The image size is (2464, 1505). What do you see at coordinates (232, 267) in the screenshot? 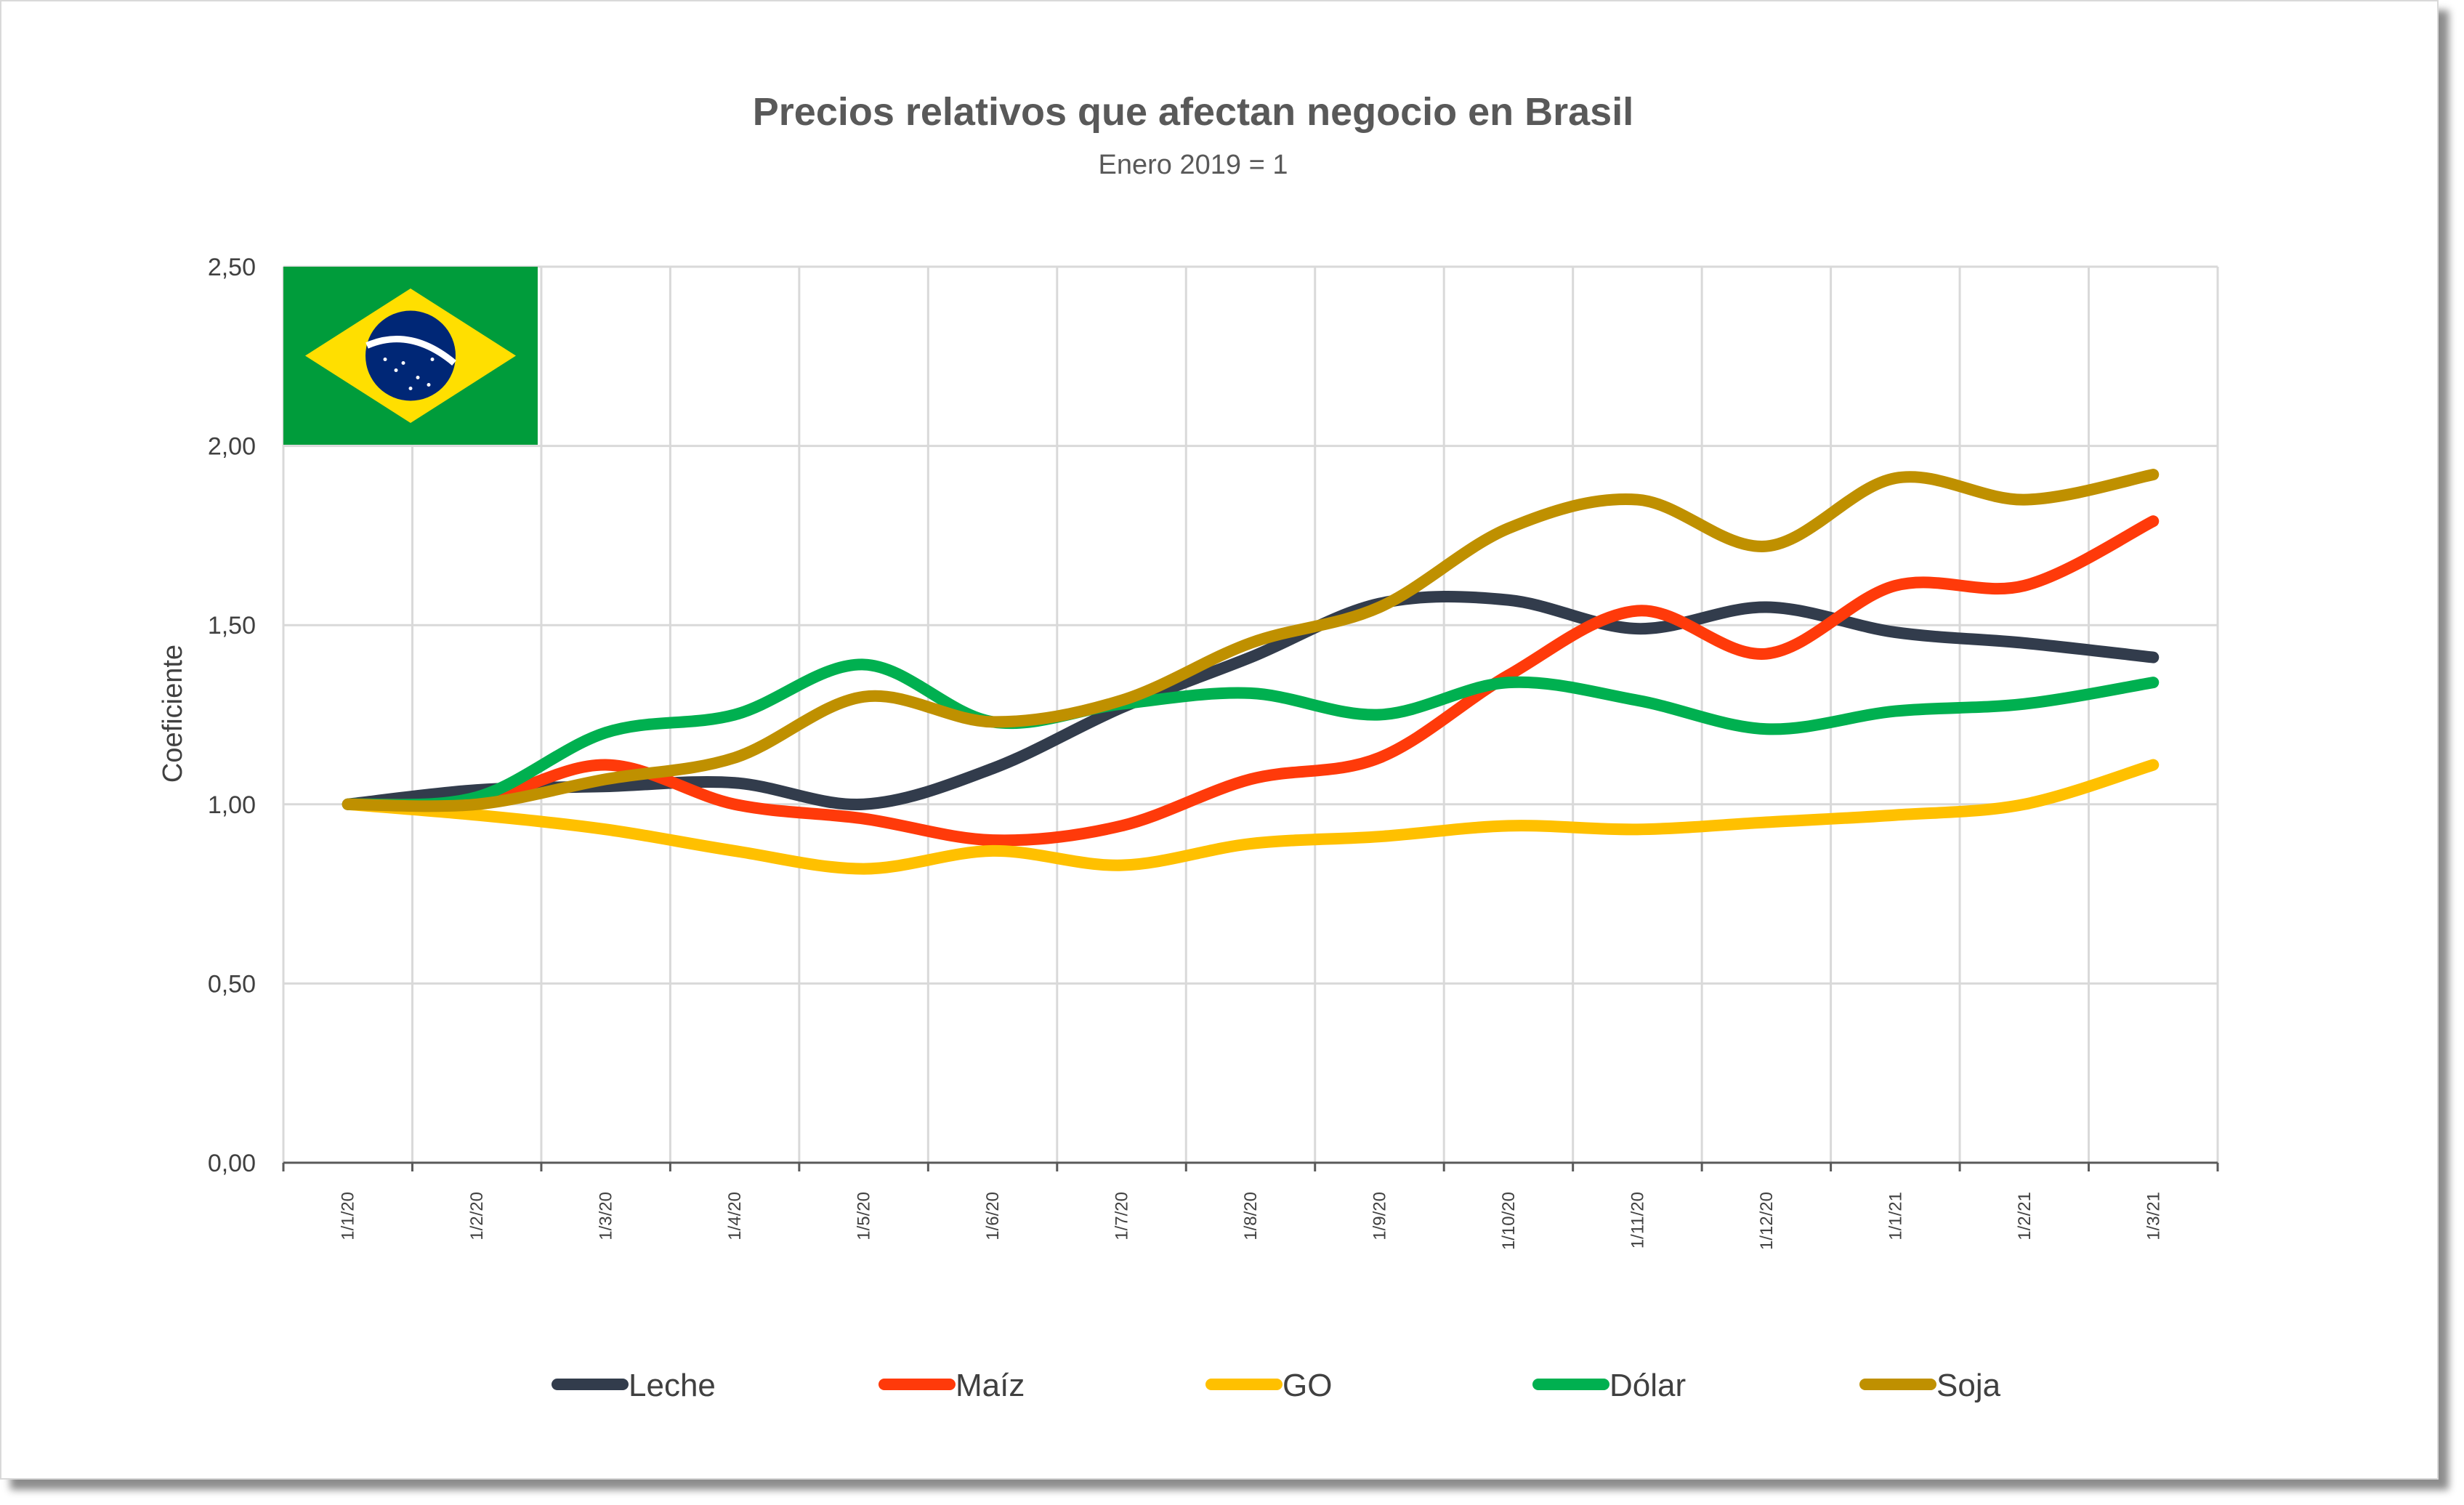
I see `y-tick-label: 2,50` at bounding box center [232, 267].